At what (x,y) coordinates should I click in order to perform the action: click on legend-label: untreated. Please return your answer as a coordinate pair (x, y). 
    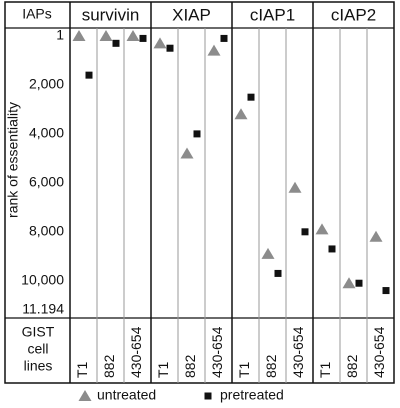
    Looking at the image, I should click on (126, 395).